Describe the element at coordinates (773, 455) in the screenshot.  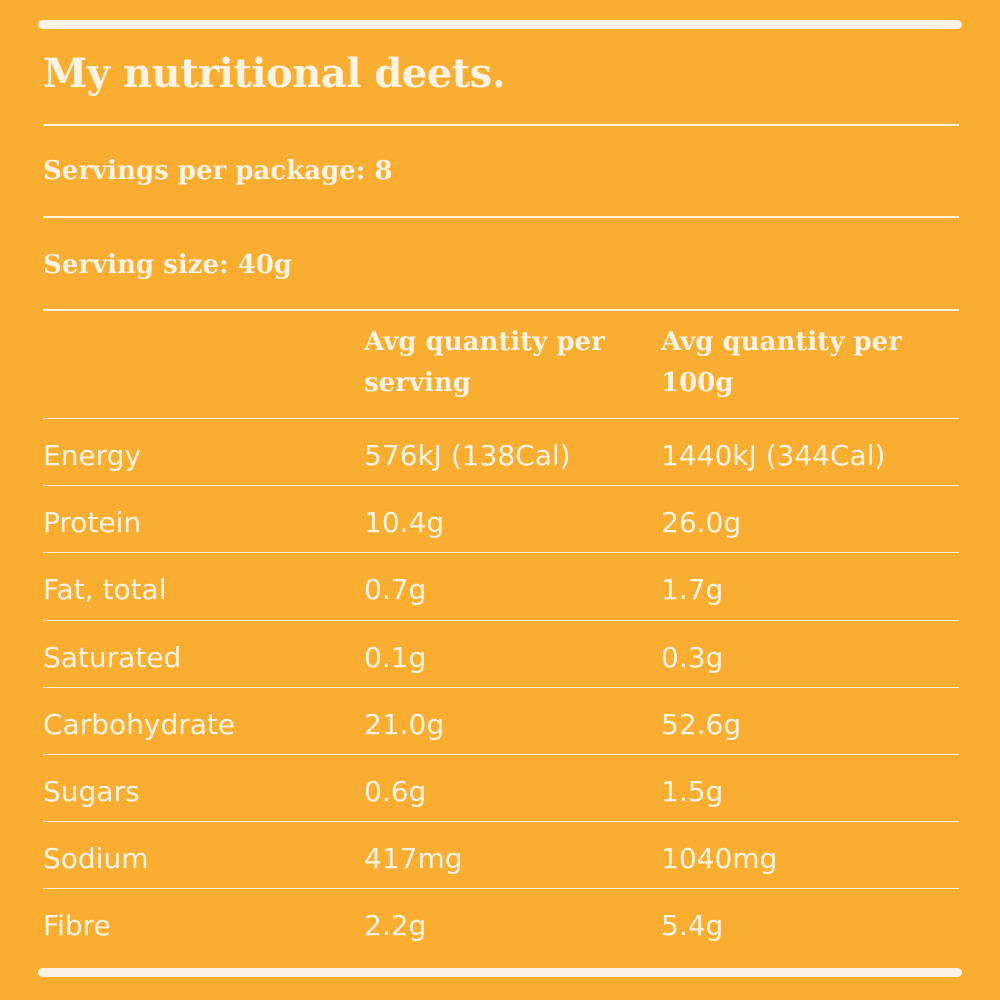
I see `per-100g-value: 1440kJ (344Cal)` at that location.